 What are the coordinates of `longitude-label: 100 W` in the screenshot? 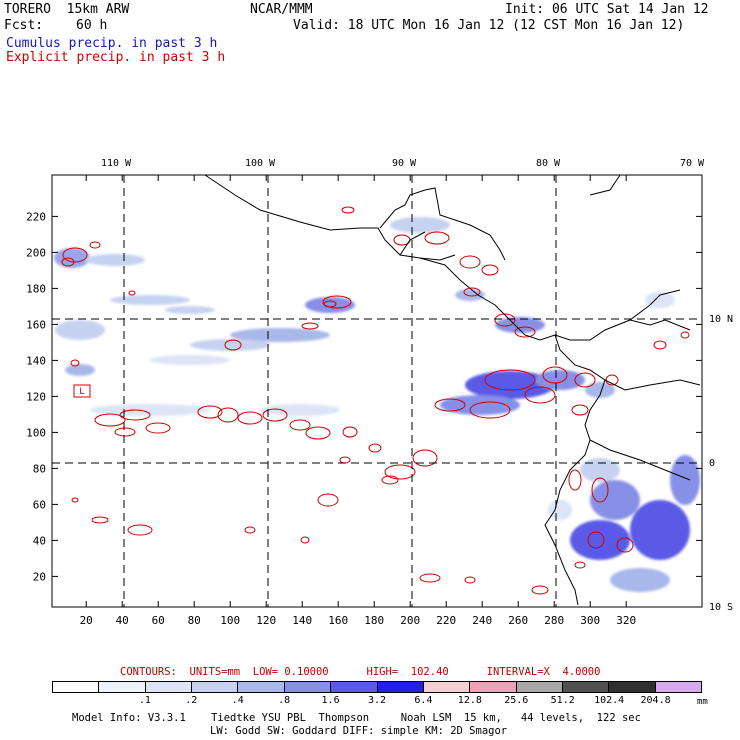 It's located at (260, 163).